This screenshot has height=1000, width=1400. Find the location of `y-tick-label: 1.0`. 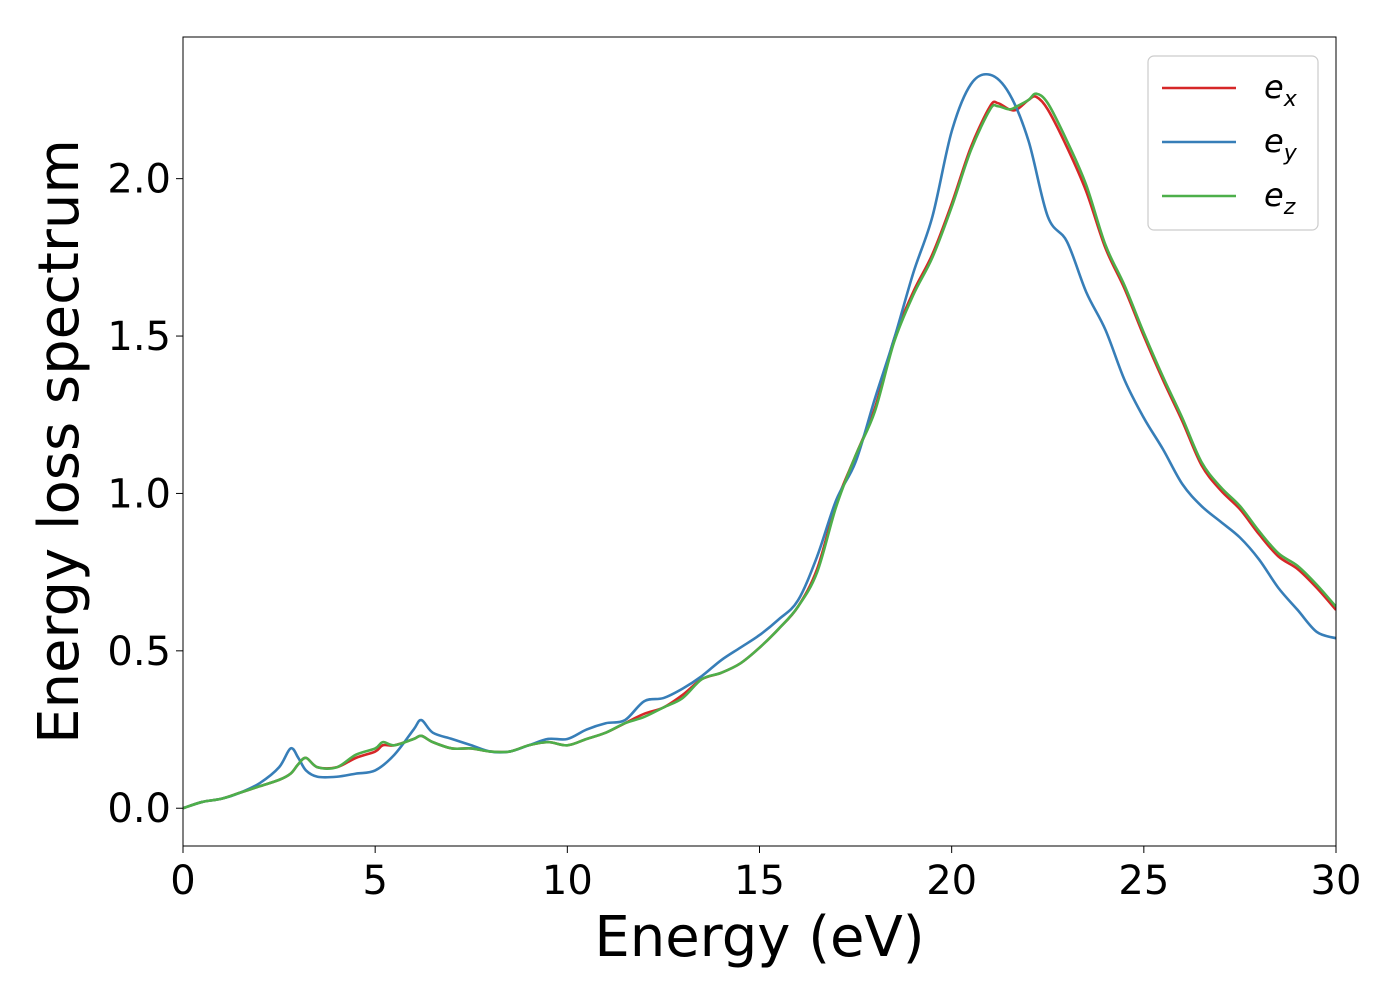

y-tick-label: 1.0 is located at coordinates (139, 494).